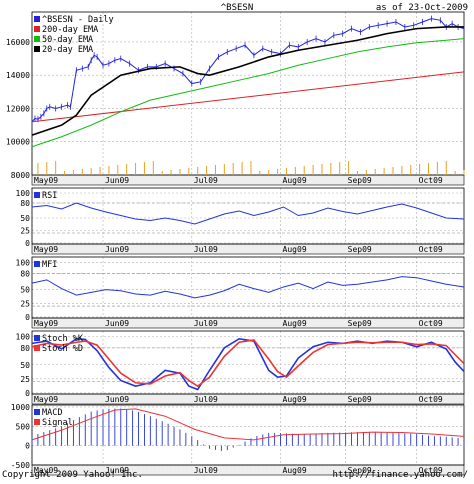 The width and height of the screenshot is (474, 484). I want to click on y-tick-label: 14000, so click(18, 75).